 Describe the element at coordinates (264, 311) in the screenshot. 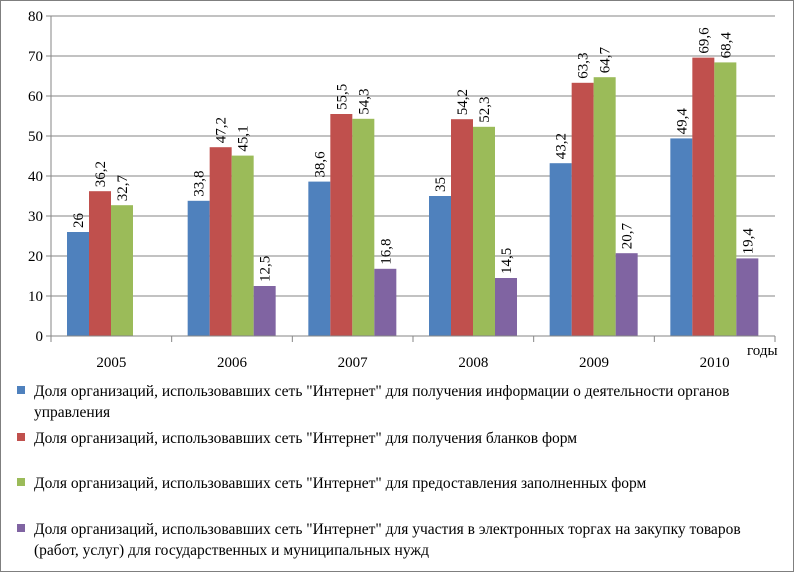

I see `bar-s4-2006` at that location.